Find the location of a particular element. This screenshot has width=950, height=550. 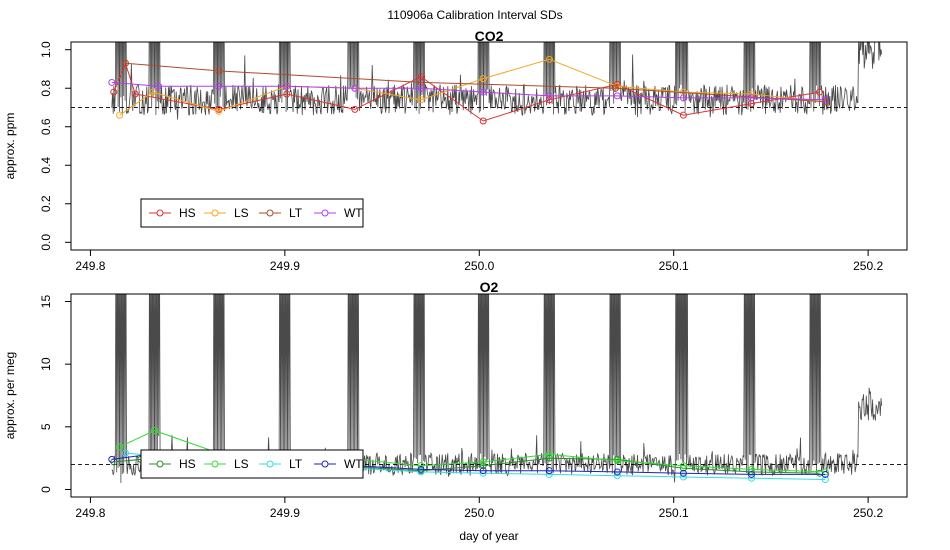

y-tick-label: 15 is located at coordinates (46, 302).